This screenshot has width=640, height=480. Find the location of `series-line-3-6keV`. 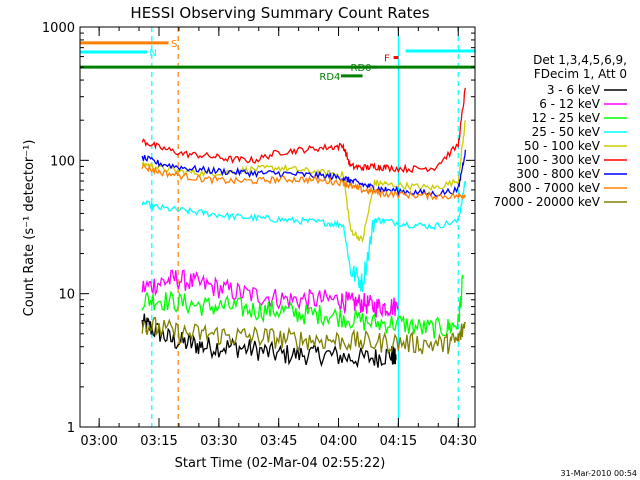

series-line-3-6keV is located at coordinates (269, 341).